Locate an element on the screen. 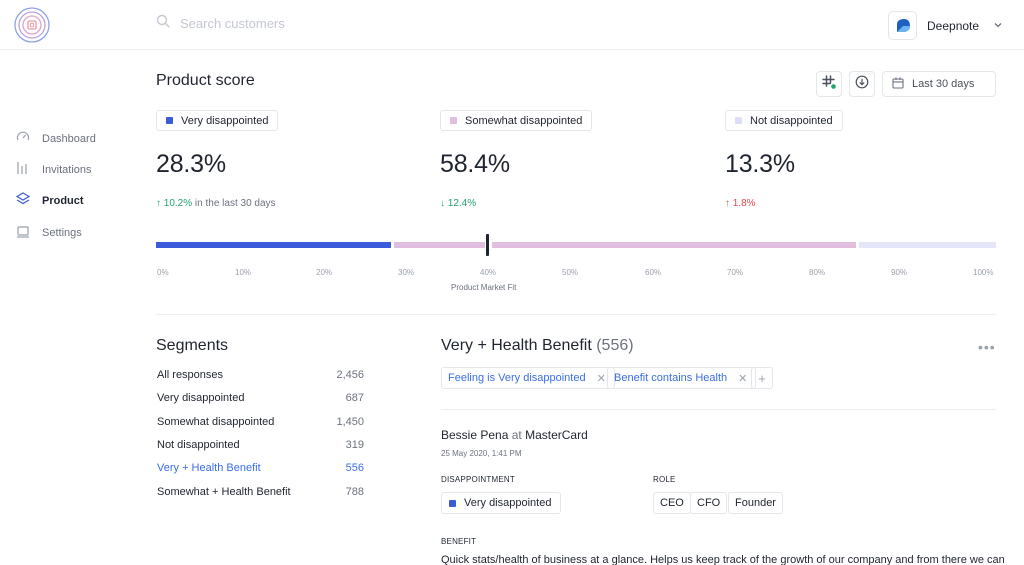 This screenshot has height=565, width=1024. scale-tick: 40% is located at coordinates (488, 272).